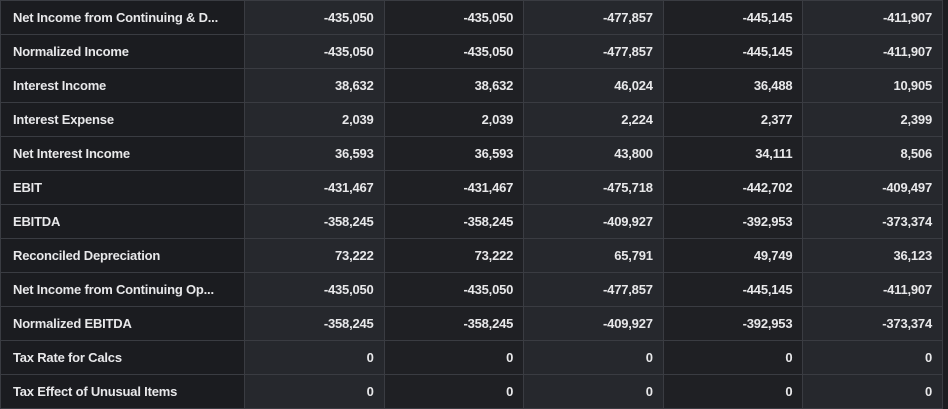 The width and height of the screenshot is (948, 409). Describe the element at coordinates (122, 255) in the screenshot. I see `row-label: Reconciled Depreciation` at that location.